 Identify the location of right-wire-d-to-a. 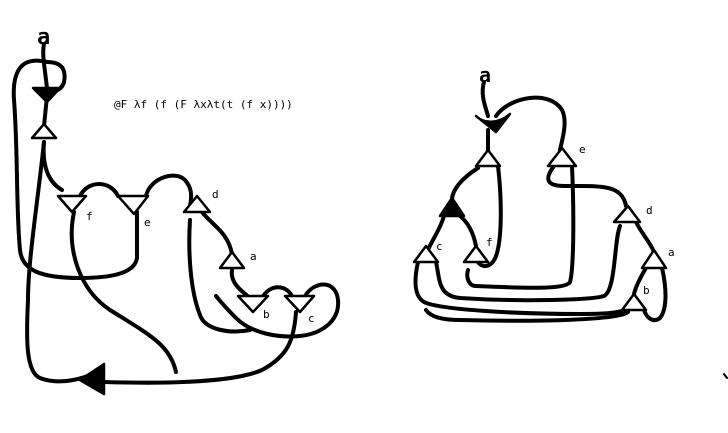
(645, 237).